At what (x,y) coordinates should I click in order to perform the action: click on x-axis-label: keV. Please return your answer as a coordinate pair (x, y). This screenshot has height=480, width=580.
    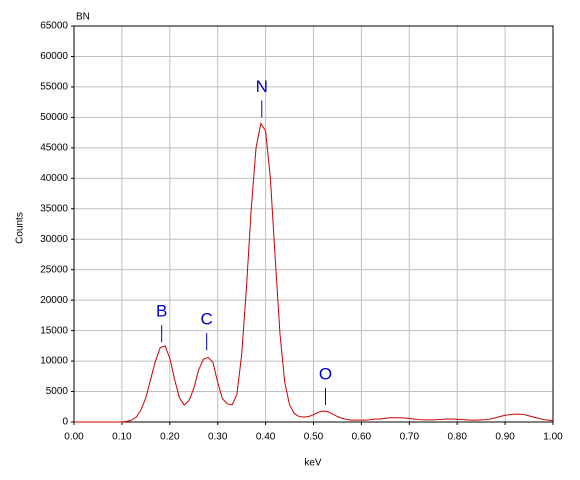
    Looking at the image, I should click on (313, 463).